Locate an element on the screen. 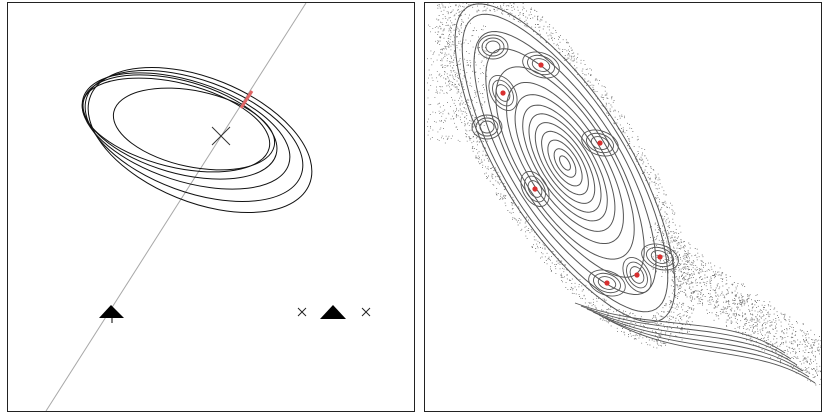 The height and width of the screenshot is (414, 822). triangle-marker-right-icon is located at coordinates (333, 312).